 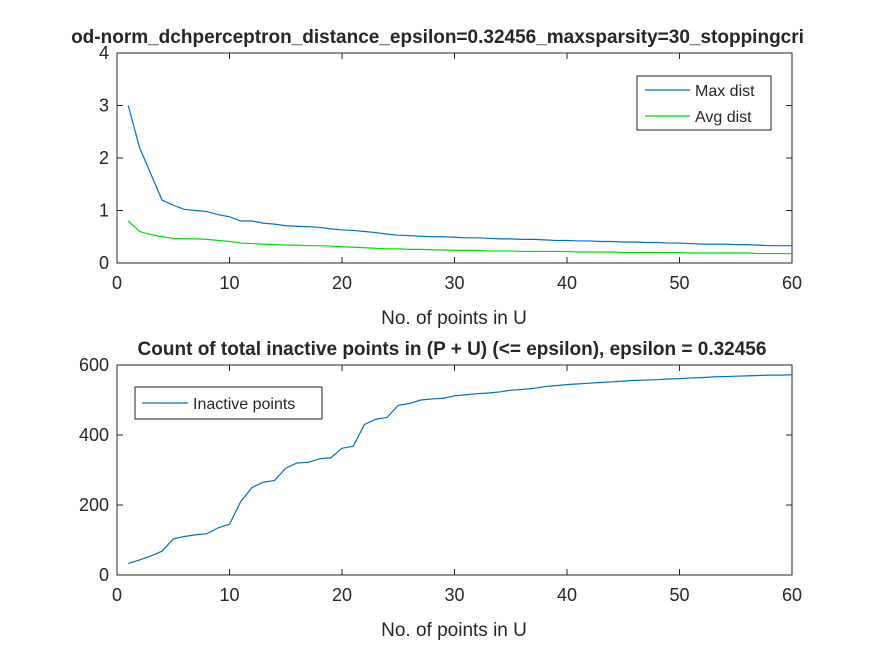 I want to click on top-y-tick-label: 3, so click(x=104, y=106).